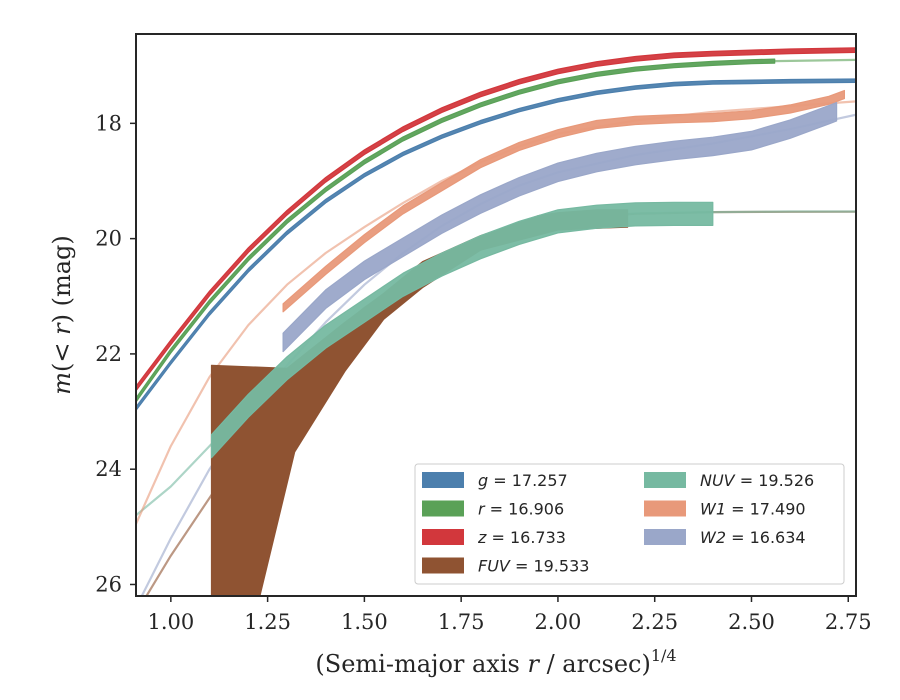 The width and height of the screenshot is (900, 700). I want to click on x-tick-label: 2.25, so click(654, 622).